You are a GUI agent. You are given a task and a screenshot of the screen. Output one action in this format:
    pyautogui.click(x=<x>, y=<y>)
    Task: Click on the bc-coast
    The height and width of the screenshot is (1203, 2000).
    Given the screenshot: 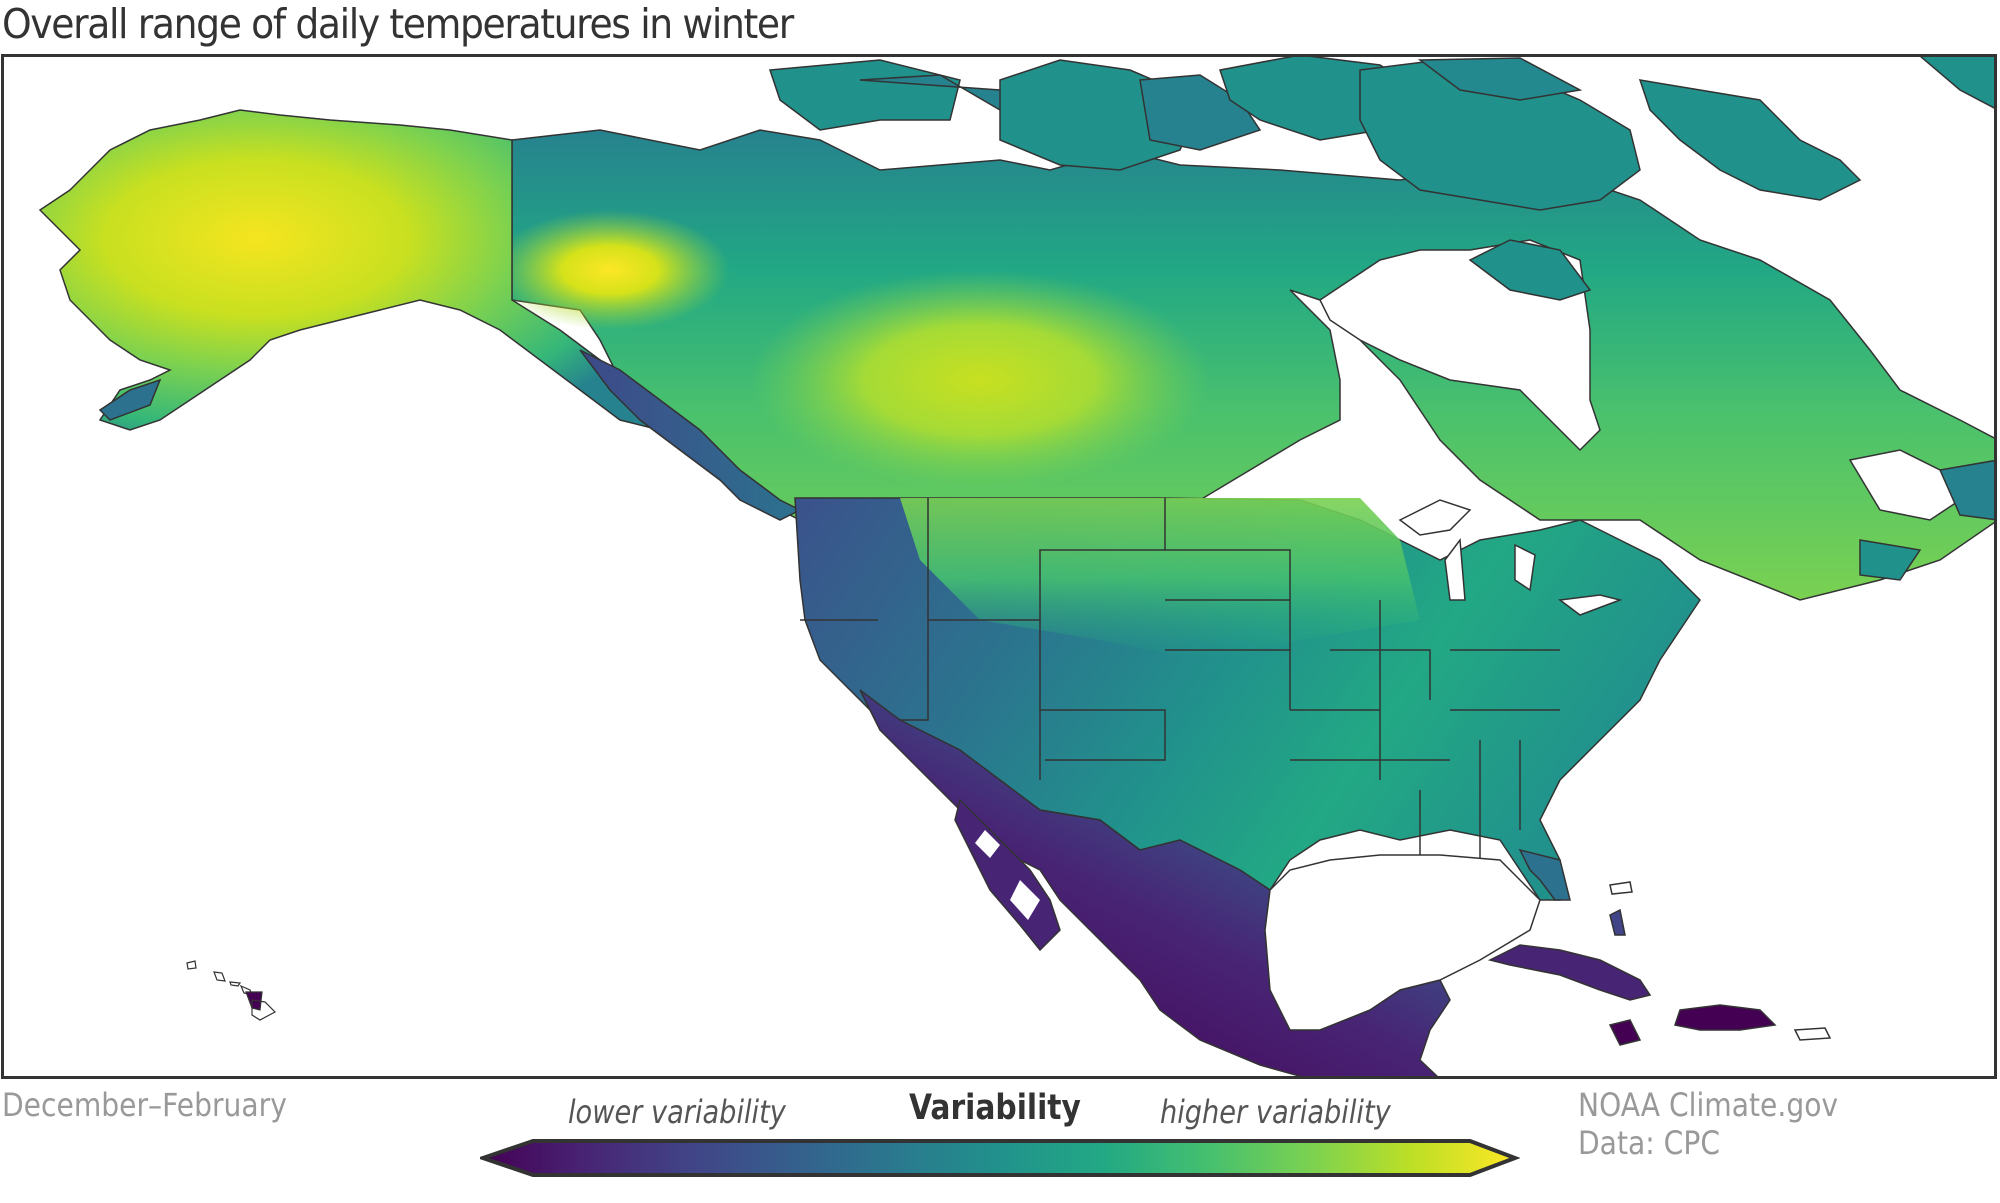 What is the action you would take?
    pyautogui.click(x=690, y=435)
    